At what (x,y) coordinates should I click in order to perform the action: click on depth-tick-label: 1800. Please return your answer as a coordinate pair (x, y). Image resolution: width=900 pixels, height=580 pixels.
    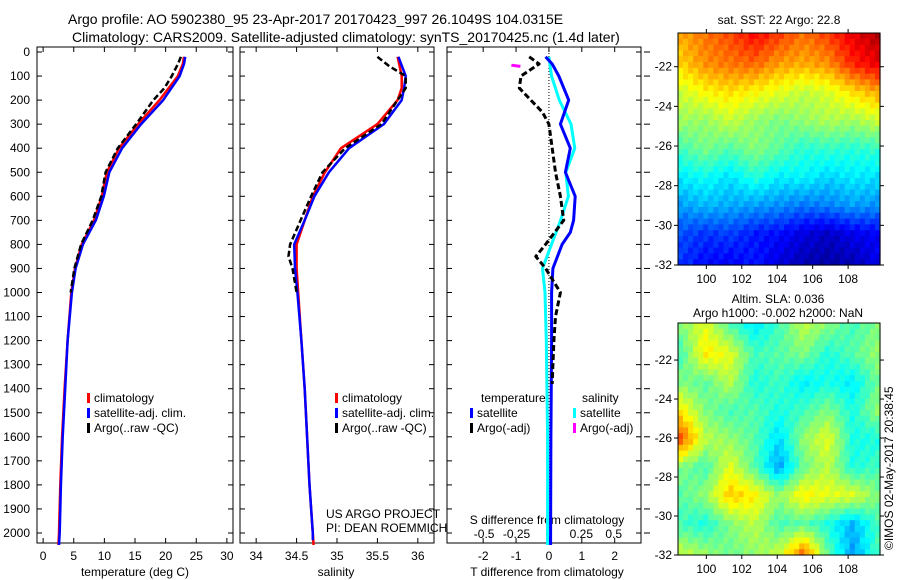
    Looking at the image, I should click on (16, 485).